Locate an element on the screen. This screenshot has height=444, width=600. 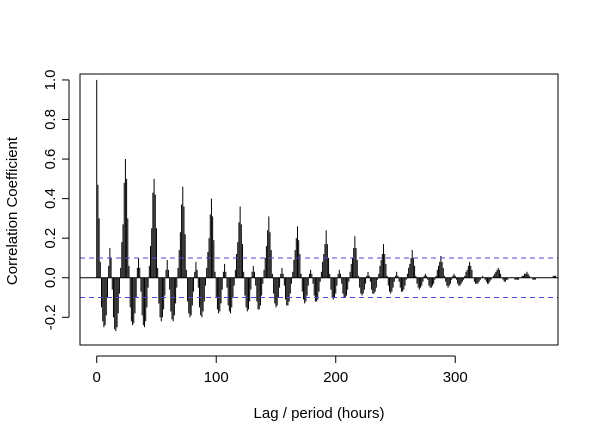
y-tick-label: 0.2 is located at coordinates (50, 238).